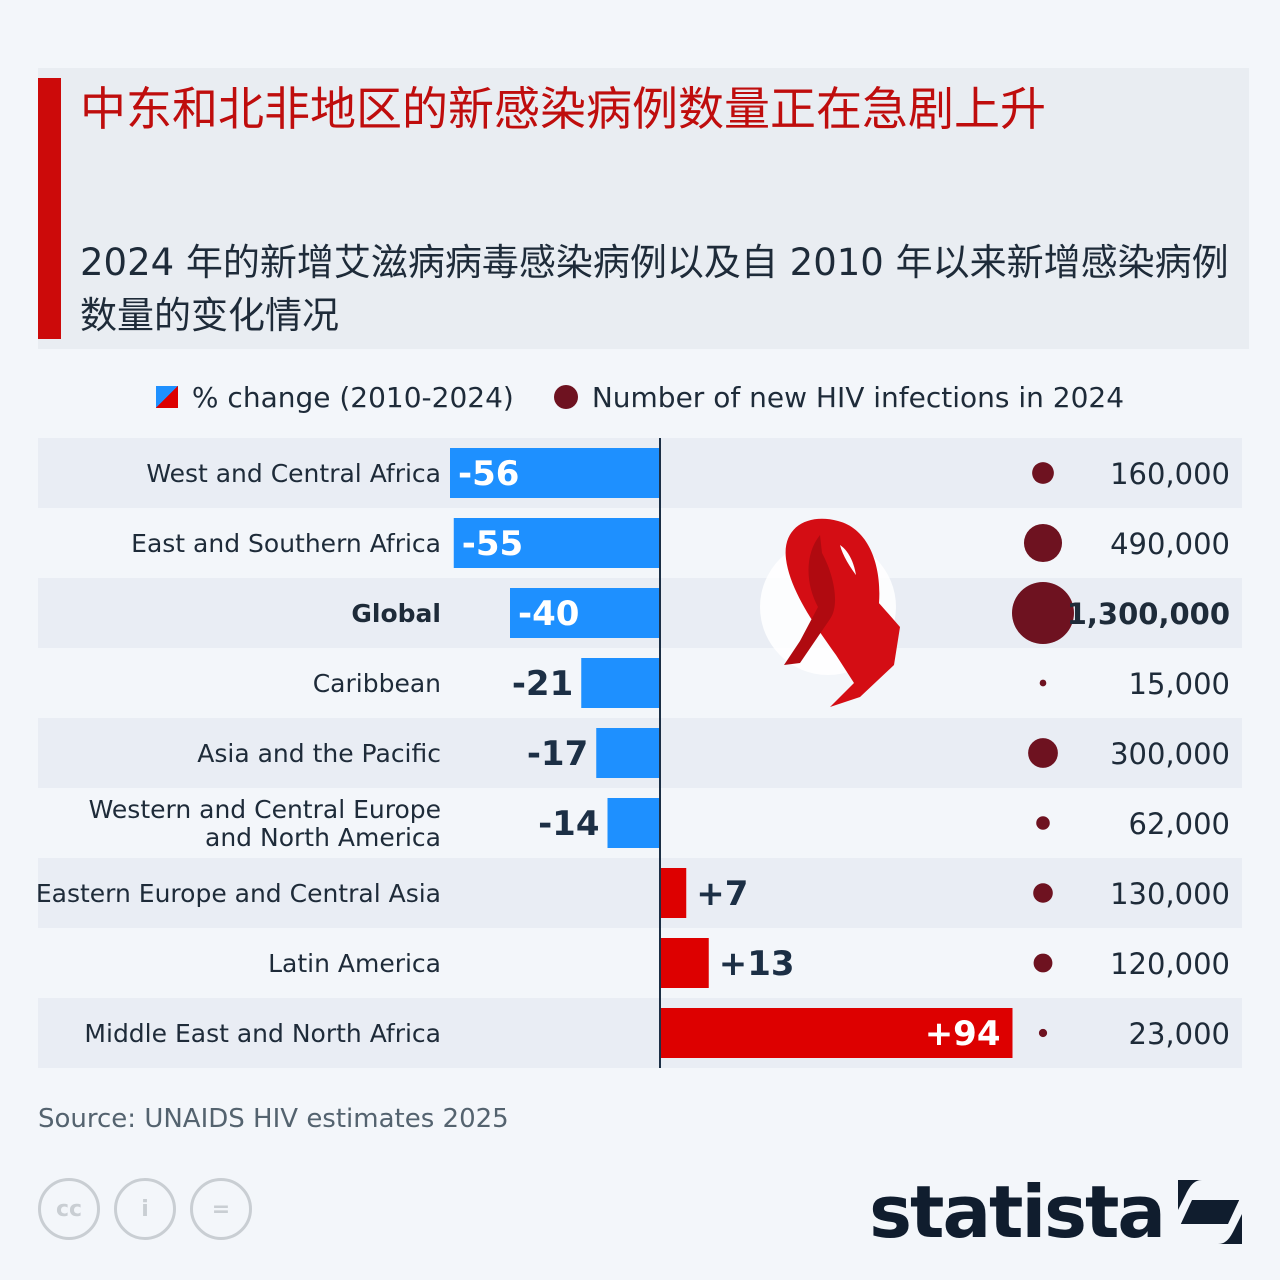  Describe the element at coordinates (1179, 824) in the screenshot. I see `infection-count-label: 62,000` at that location.